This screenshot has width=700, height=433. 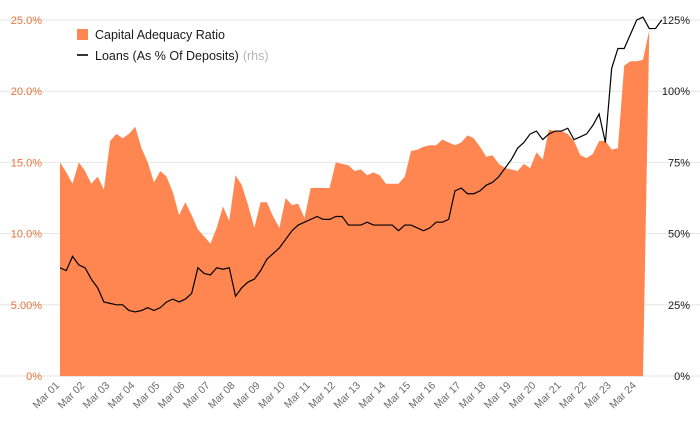 What do you see at coordinates (82, 34) in the screenshot?
I see `legend-swatch-capital-adequacy-ratio` at bounding box center [82, 34].